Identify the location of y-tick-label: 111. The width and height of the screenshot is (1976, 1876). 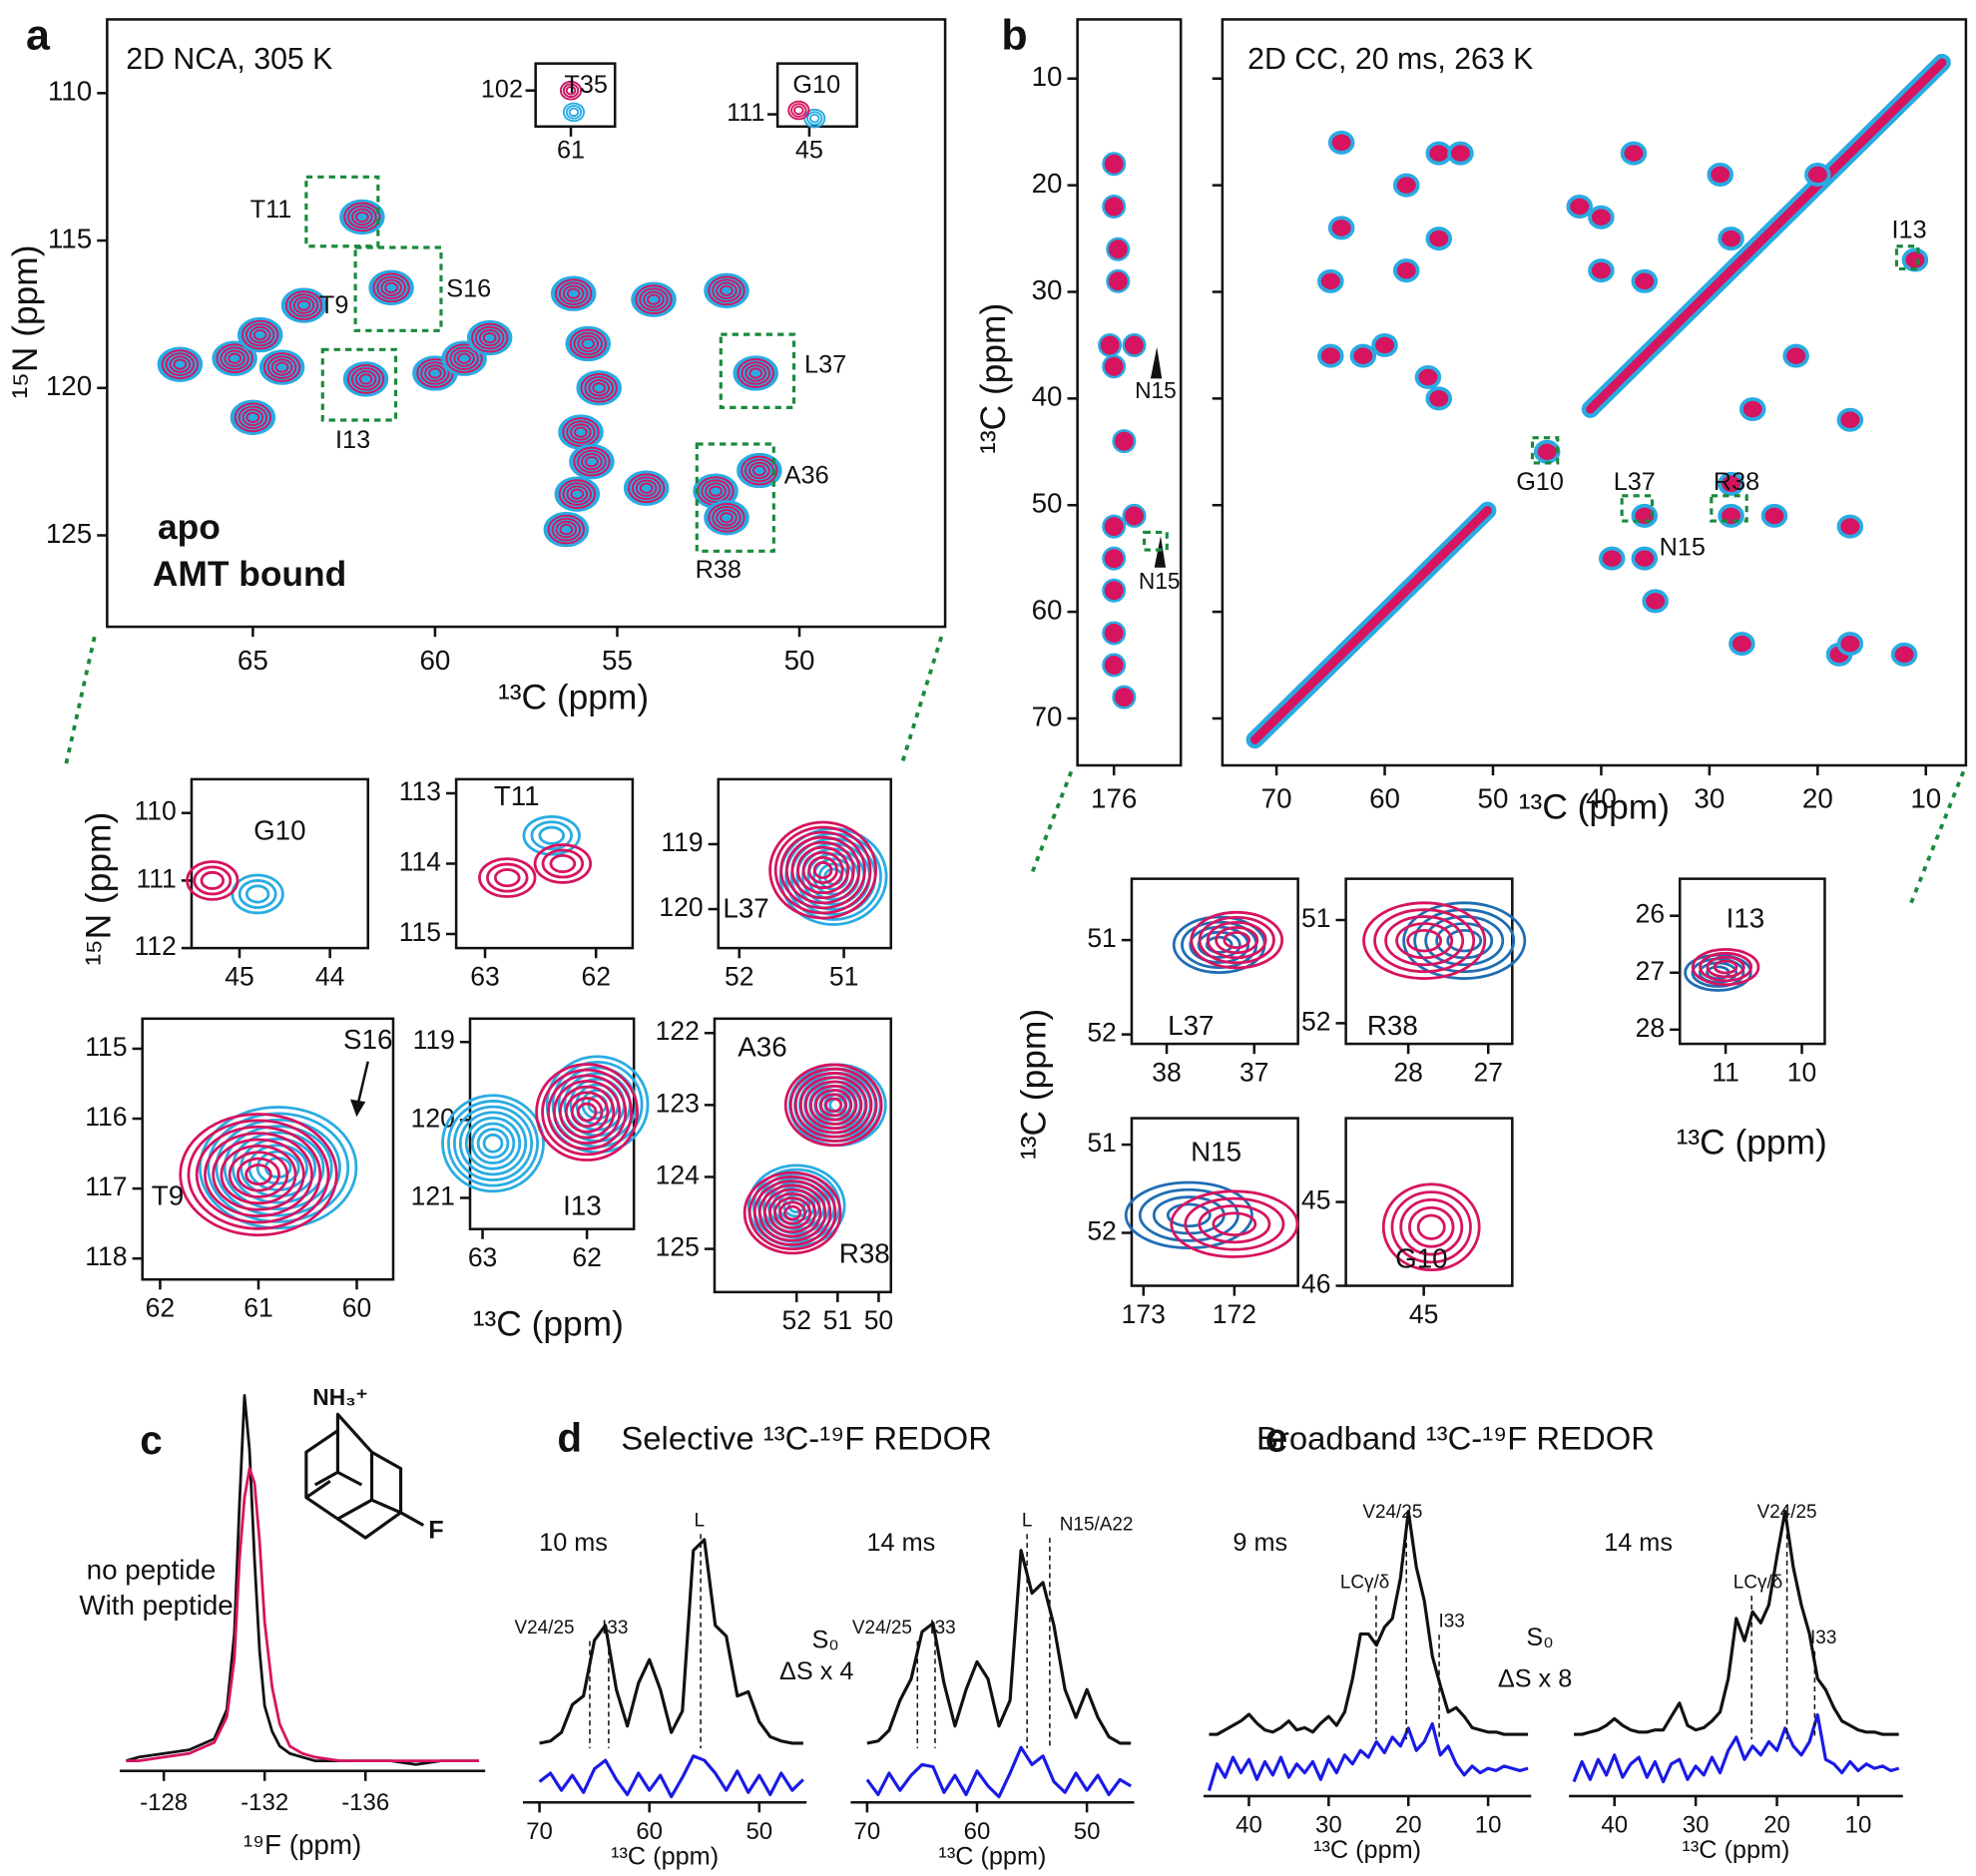
(746, 113).